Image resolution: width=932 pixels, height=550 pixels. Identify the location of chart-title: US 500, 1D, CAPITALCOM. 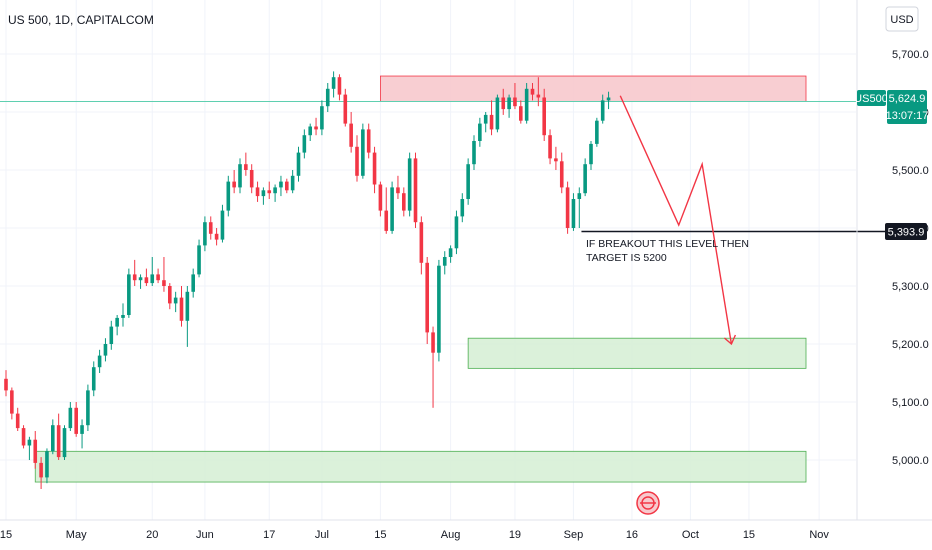
(81, 20).